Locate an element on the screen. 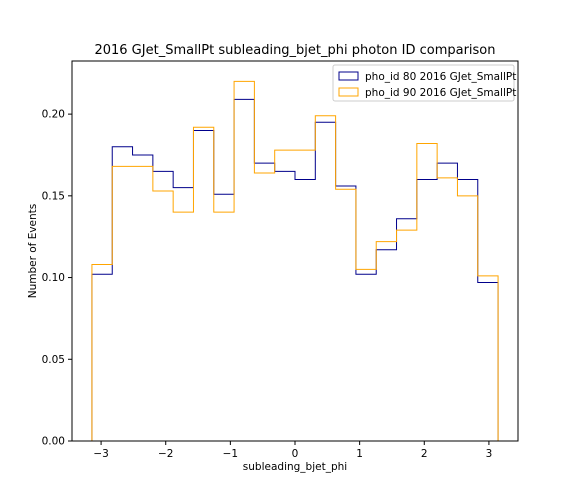 The width and height of the screenshot is (576, 504). x-tick-label: 3 is located at coordinates (489, 454).